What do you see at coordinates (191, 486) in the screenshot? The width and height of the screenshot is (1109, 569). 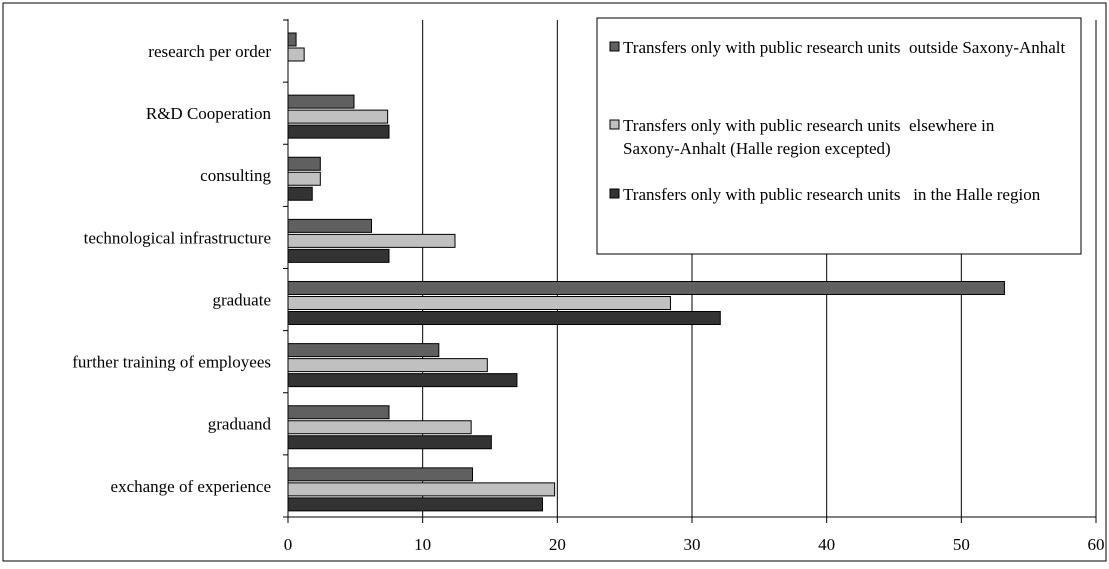 I see `category-label: exchange of experience` at bounding box center [191, 486].